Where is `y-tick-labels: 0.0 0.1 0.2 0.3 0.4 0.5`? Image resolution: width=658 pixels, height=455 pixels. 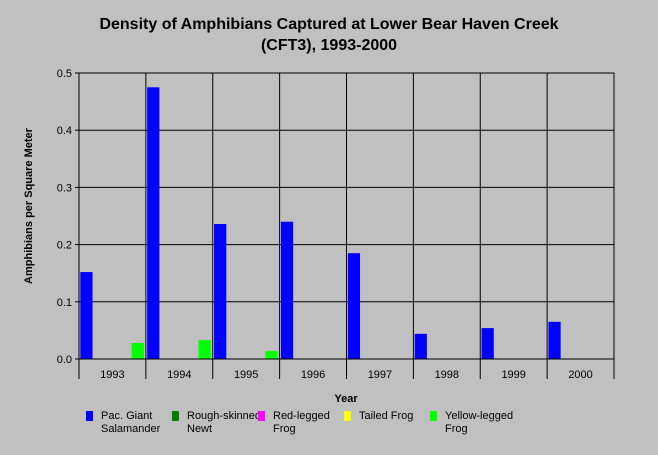 y-tick-labels: 0.0 0.1 0.2 0.3 0.4 0.5 is located at coordinates (64, 217).